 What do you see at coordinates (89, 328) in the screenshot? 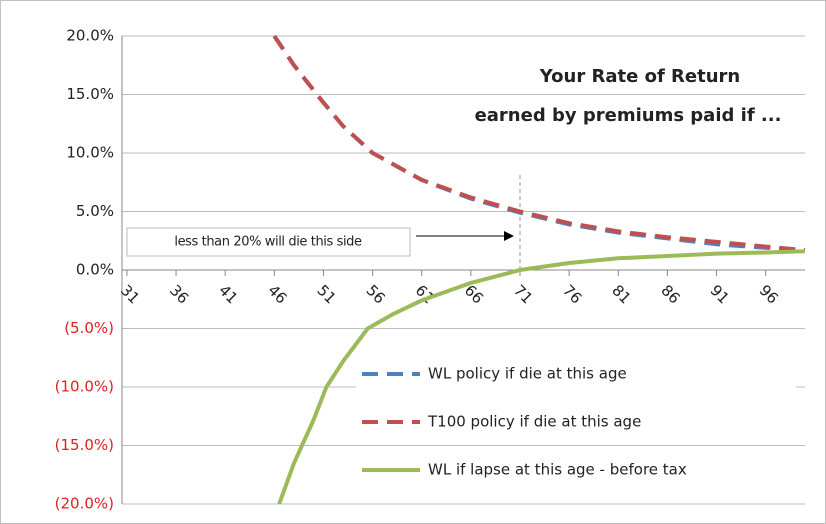
I see `y-tick-label: (5.0%)` at bounding box center [89, 328].